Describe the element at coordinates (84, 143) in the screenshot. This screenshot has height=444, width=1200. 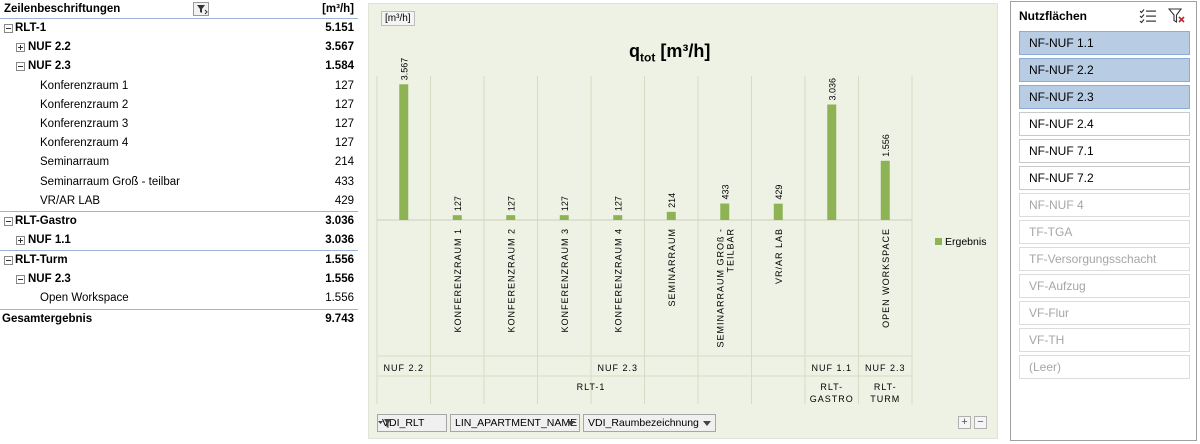
I see `pivot-row-label: Konferenzraum 4` at that location.